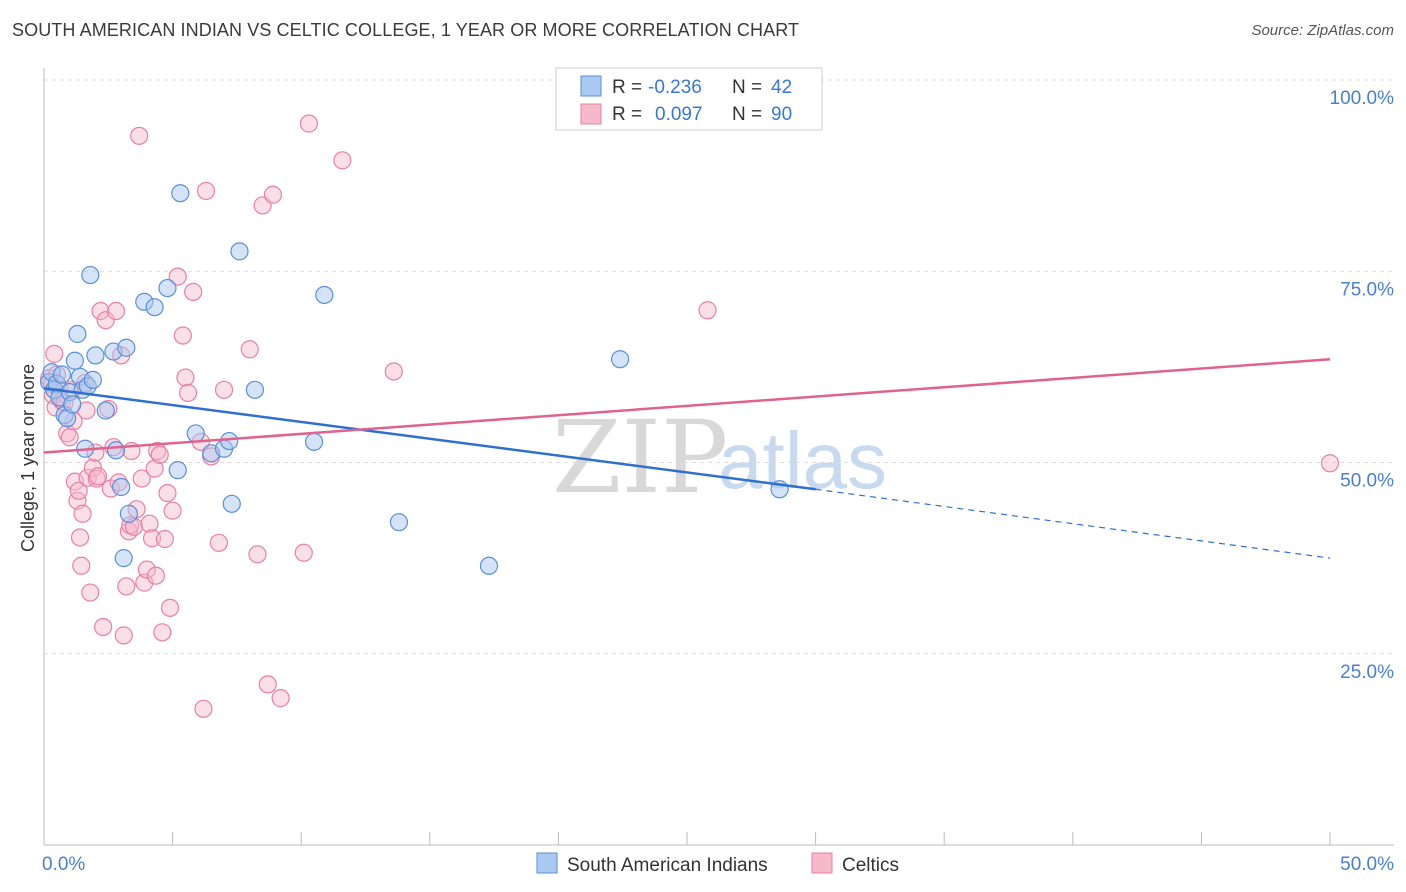 This screenshot has width=1406, height=892. I want to click on x-tick-label-left: 0.0%, so click(63, 864).